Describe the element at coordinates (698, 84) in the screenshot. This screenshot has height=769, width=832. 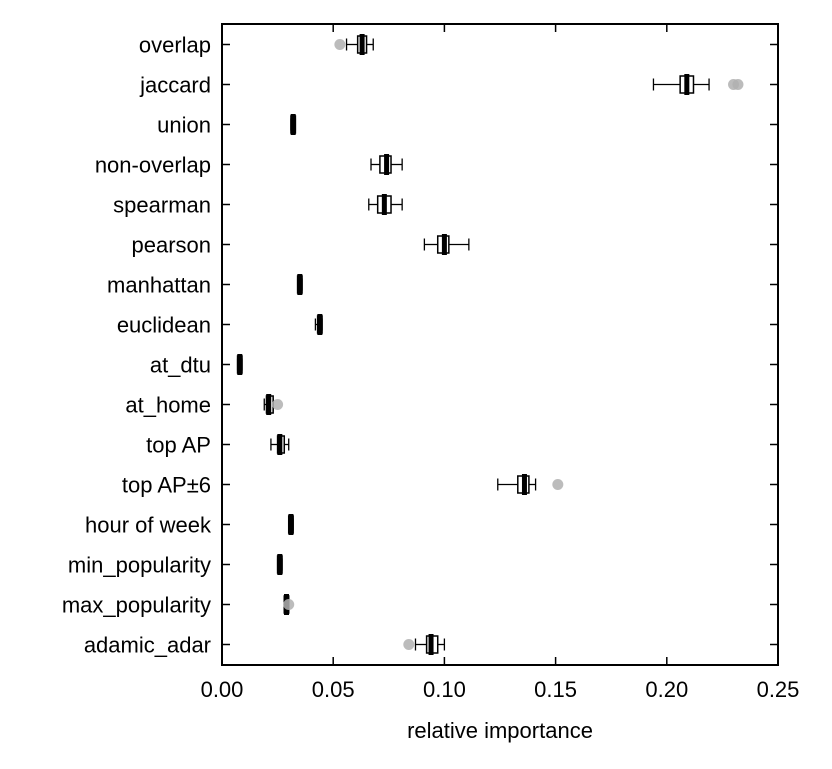
I see `box-jaccard` at that location.